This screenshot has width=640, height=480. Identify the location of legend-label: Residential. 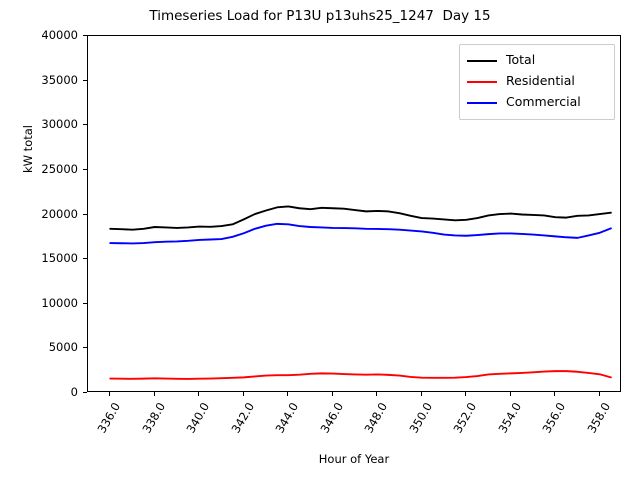
(540, 81).